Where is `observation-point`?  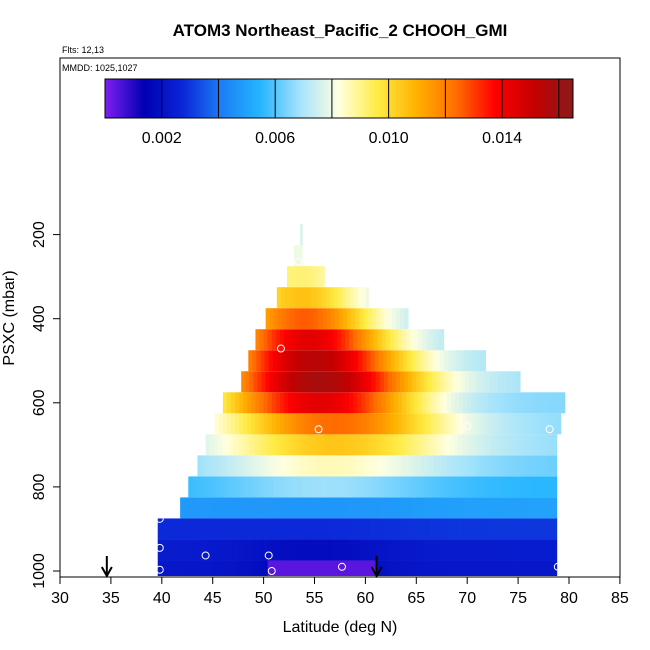
observation-point is located at coordinates (159, 518).